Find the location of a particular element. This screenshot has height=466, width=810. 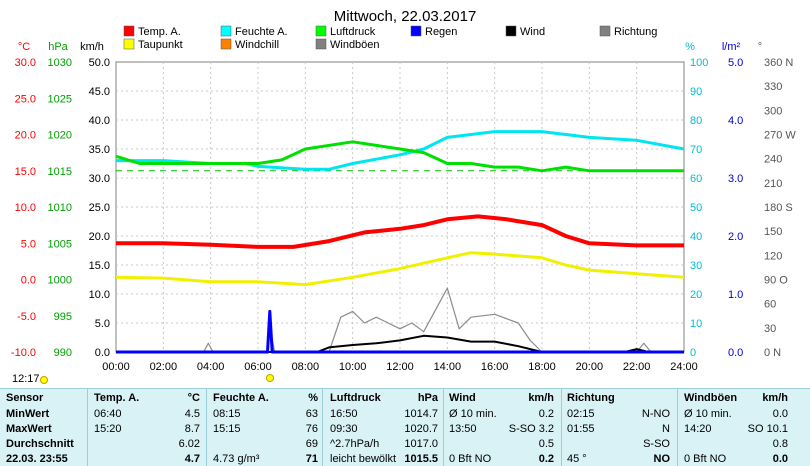

hpa-tick-label: 1020 is located at coordinates (60, 136).